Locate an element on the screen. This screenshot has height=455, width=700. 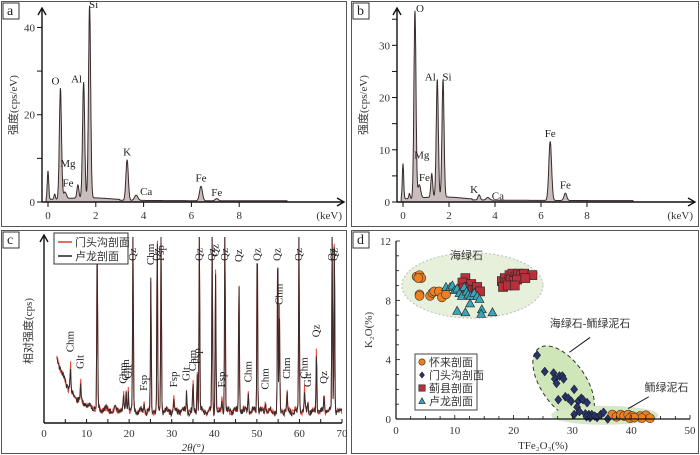
y-tick-label: 40 is located at coordinates (30, 28).